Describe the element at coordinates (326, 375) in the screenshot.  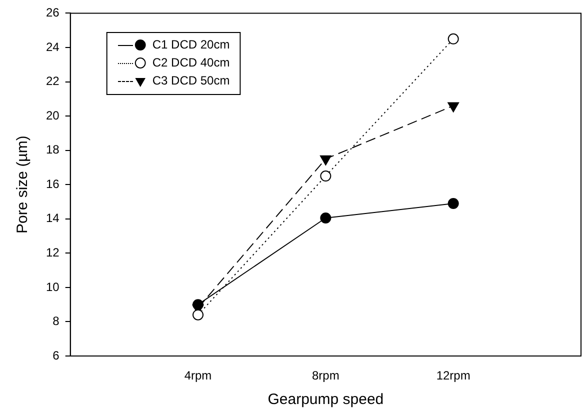
I see `x-tick-label: 8rpm` at that location.